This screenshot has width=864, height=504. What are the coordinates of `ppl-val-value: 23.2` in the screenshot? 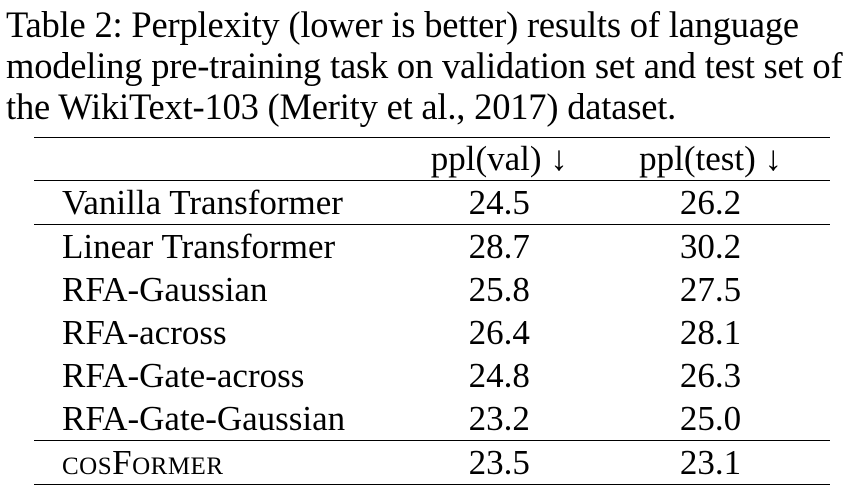 It's located at (499, 418).